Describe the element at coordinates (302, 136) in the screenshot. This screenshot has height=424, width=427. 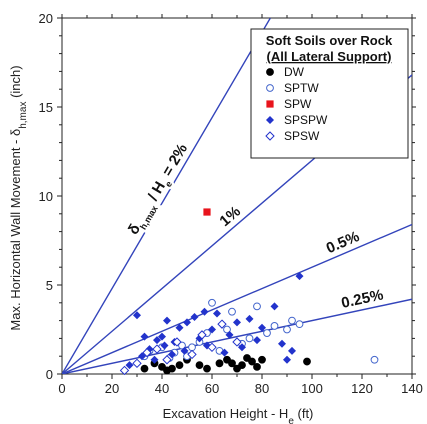
I see `legend-label-spsw: SPSW` at that location.